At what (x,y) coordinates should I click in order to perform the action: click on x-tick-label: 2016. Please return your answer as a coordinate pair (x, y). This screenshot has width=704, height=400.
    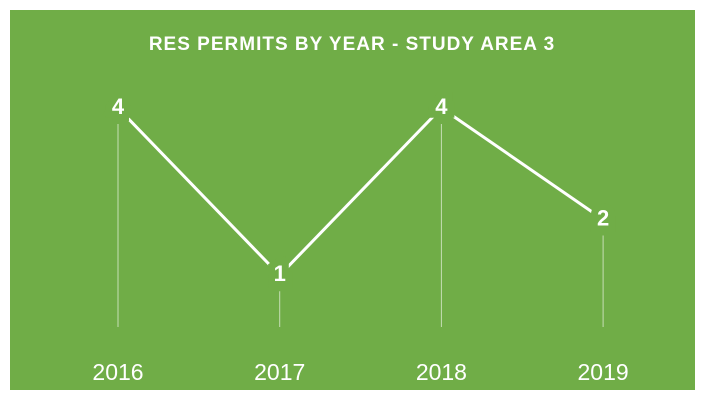
    Looking at the image, I should click on (117, 372).